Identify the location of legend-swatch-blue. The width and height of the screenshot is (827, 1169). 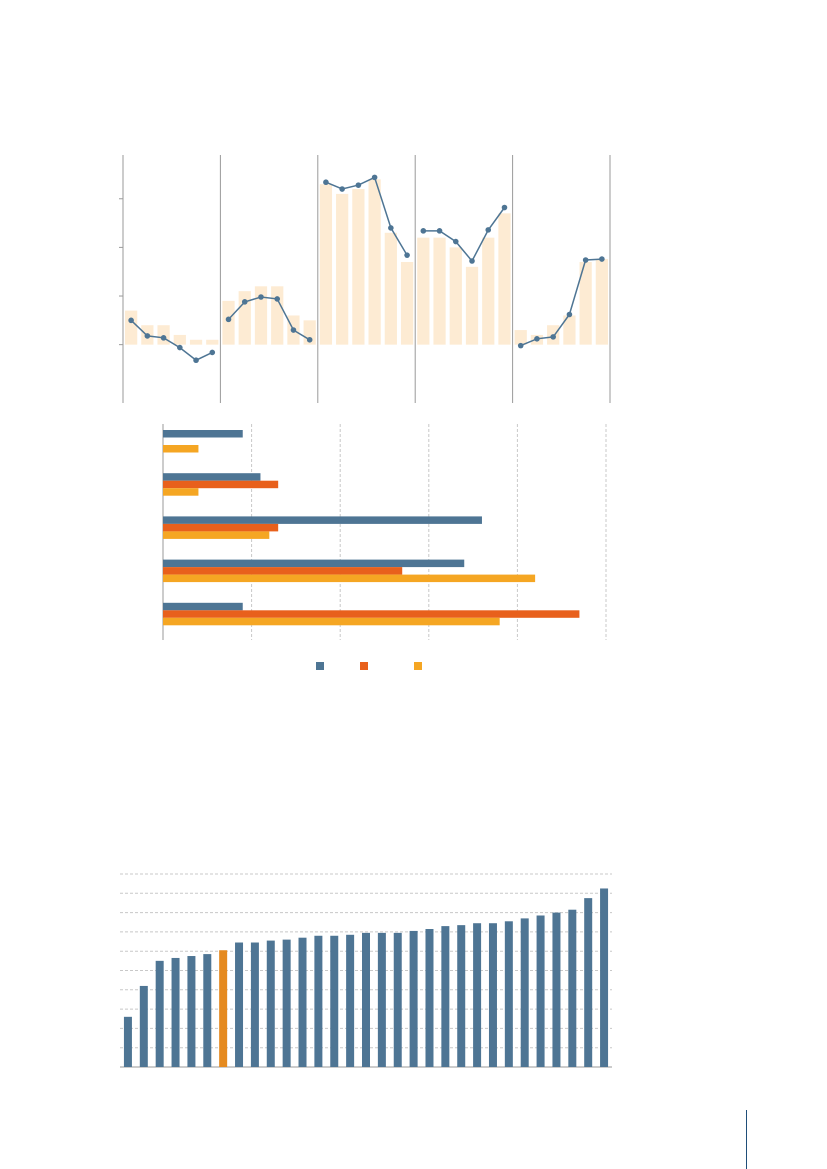
(320, 666).